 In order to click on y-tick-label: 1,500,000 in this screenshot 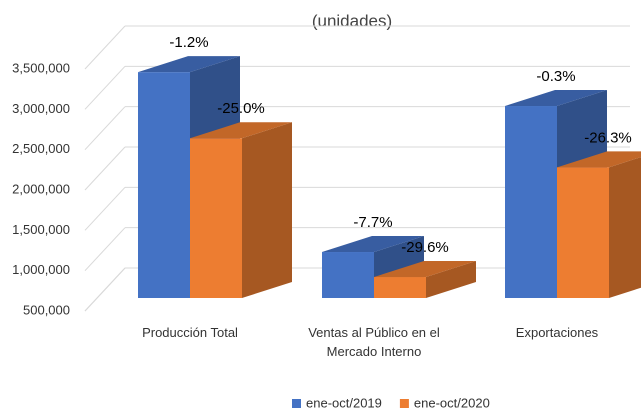, I will do `click(41, 229)`.